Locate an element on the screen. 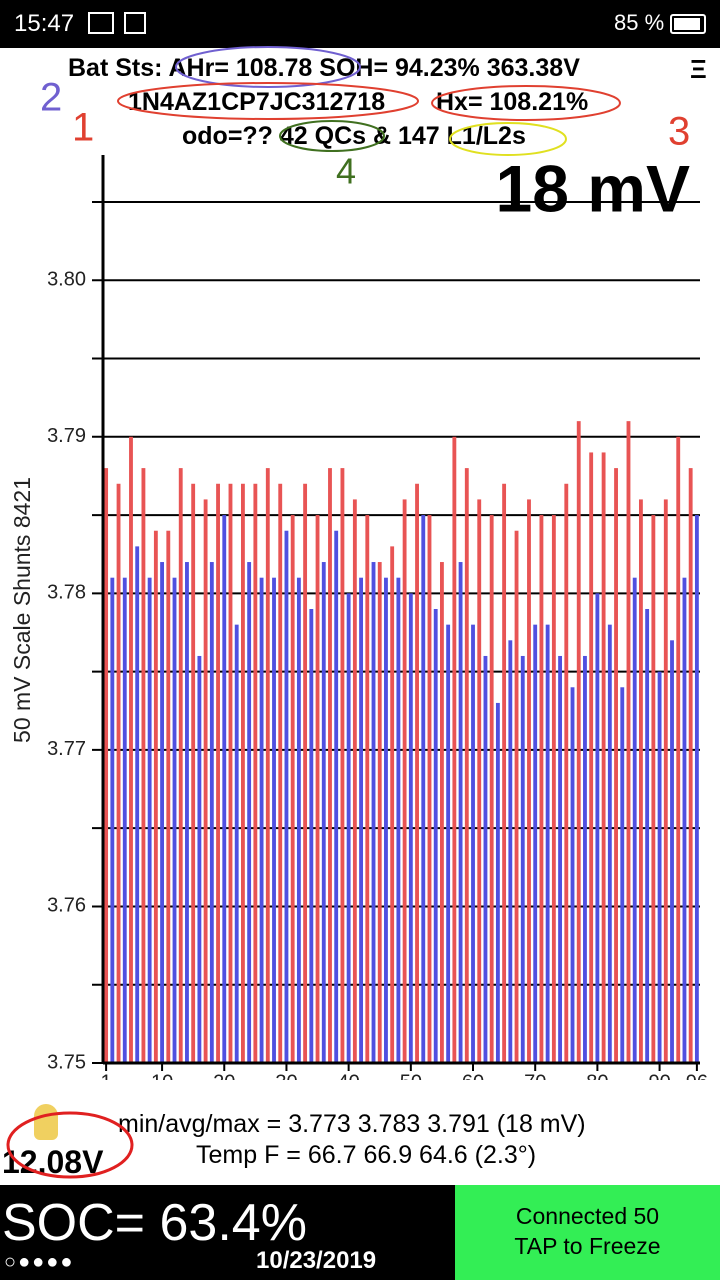 This screenshot has width=720, height=1280. y-tick-label: 3.77 is located at coordinates (66, 749).